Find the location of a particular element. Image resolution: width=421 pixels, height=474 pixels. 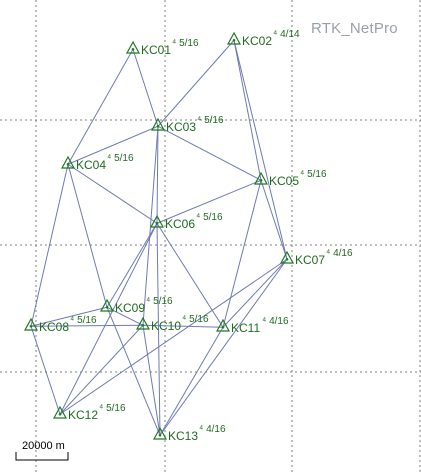

baseline-KC03-KC10 is located at coordinates (150, 226).